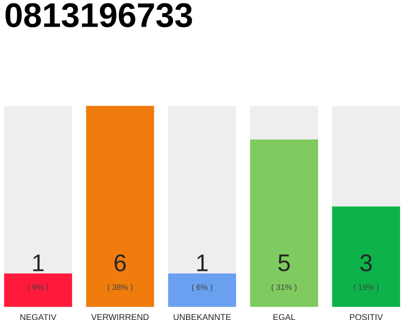 The image size is (410, 320). Describe the element at coordinates (366, 263) in the screenshot. I see `data-label: 3` at that location.